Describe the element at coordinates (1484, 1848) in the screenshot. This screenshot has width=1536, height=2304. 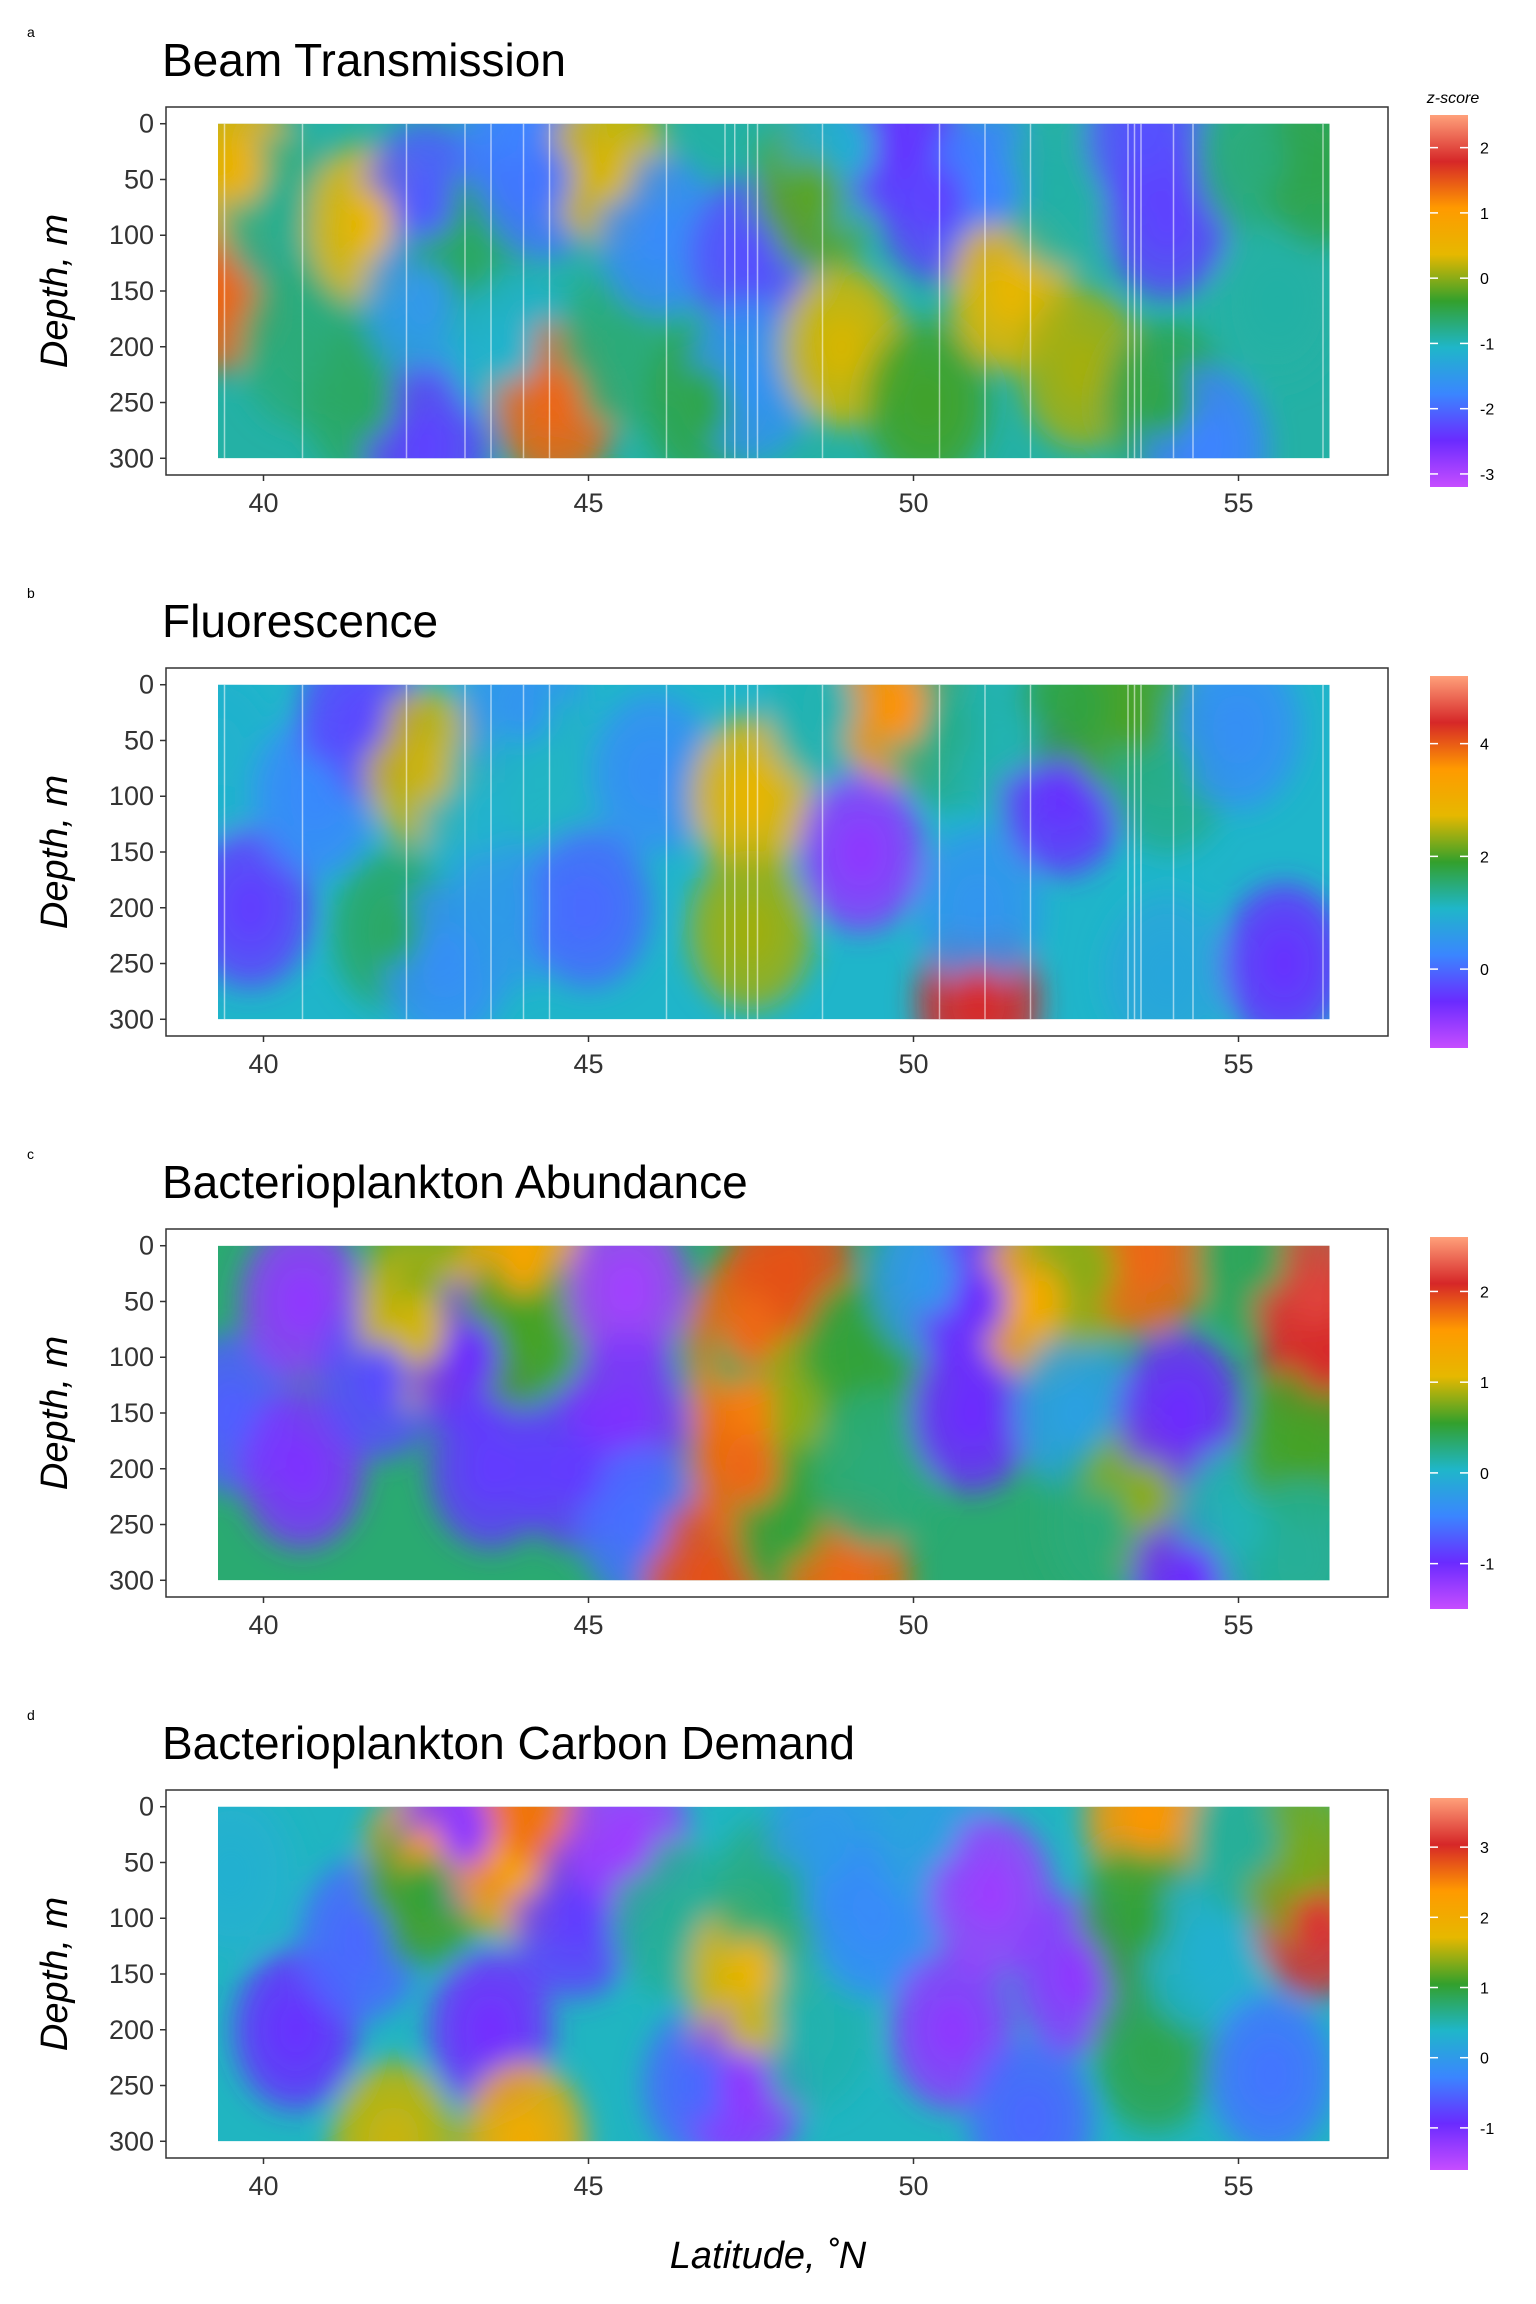
I see `colorbar-tick-label: 3` at that location.